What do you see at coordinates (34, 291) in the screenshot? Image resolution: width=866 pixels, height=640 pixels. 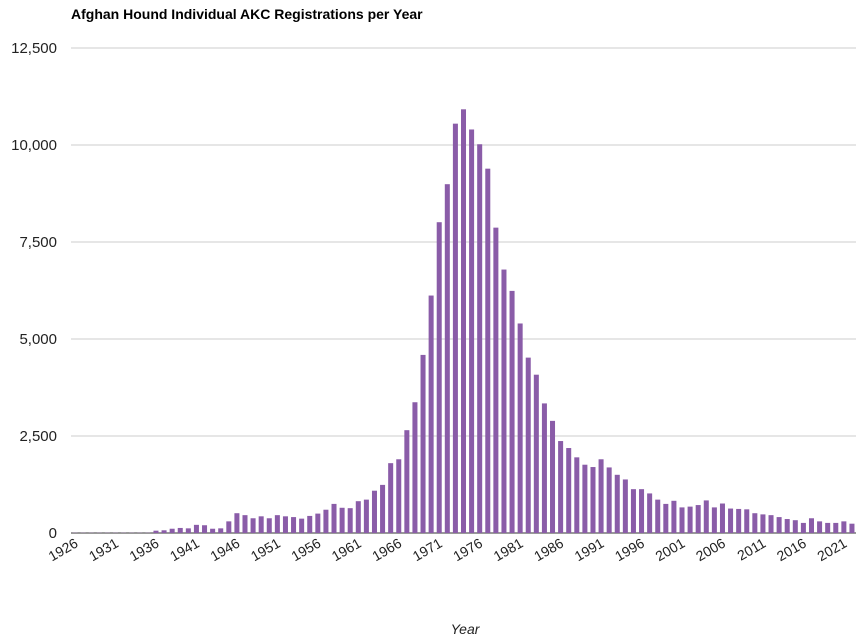 I see `y-axis-ticks: 0 2,500 5,000 7,500 10,000 12,500` at bounding box center [34, 291].